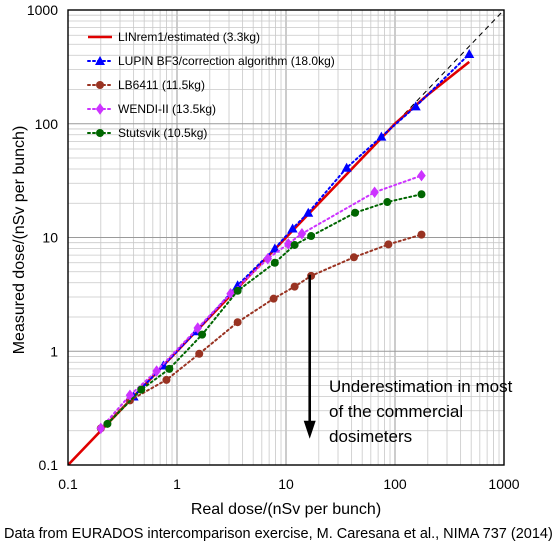 This screenshot has width=556, height=550. I want to click on legend-item: LB6411 (11.5kg), so click(146, 85).